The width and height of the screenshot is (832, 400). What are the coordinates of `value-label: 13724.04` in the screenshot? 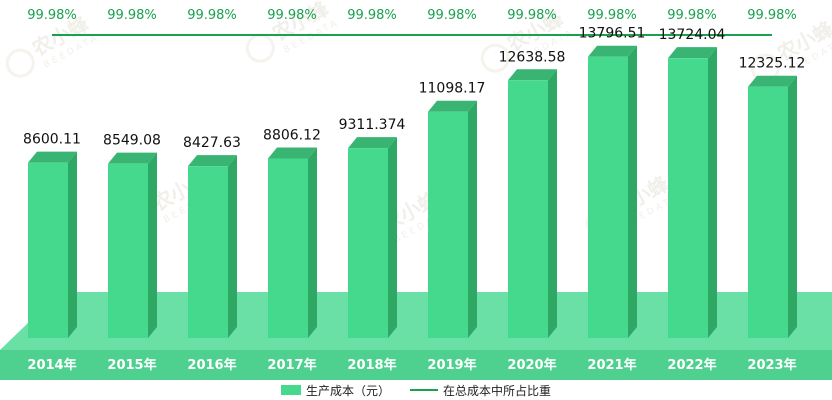 It's located at (692, 35).